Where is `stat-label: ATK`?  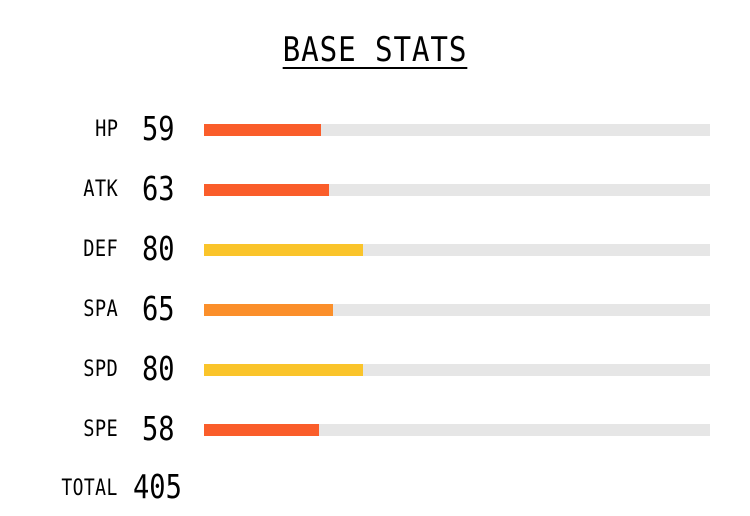
stat-label: ATK is located at coordinates (100, 189).